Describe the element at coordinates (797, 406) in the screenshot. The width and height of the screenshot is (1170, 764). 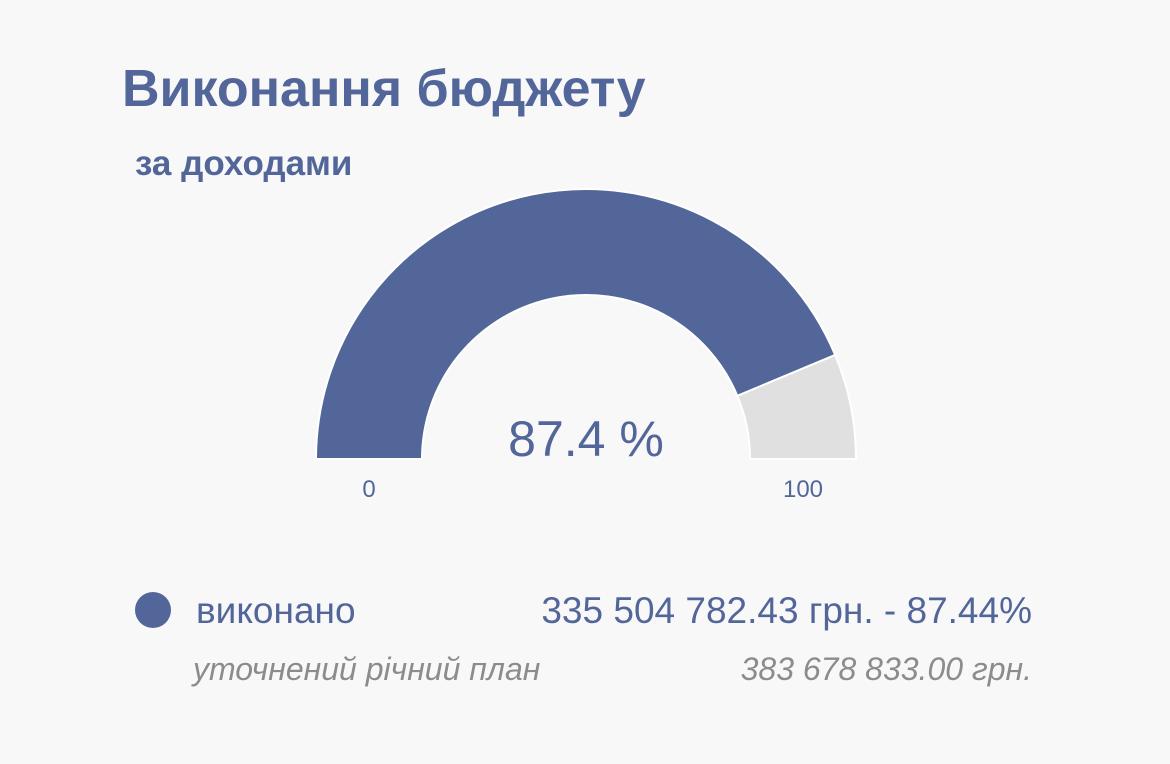
I see `gauge-track` at that location.